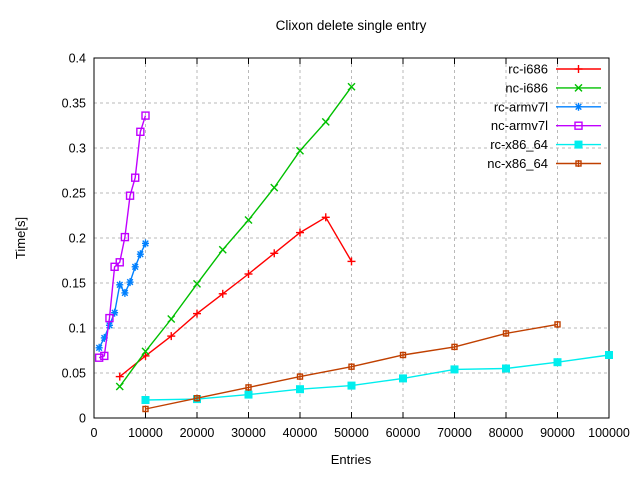 The width and height of the screenshot is (640, 480). What do you see at coordinates (454, 433) in the screenshot?
I see `x-tick-label: 70000` at bounding box center [454, 433].